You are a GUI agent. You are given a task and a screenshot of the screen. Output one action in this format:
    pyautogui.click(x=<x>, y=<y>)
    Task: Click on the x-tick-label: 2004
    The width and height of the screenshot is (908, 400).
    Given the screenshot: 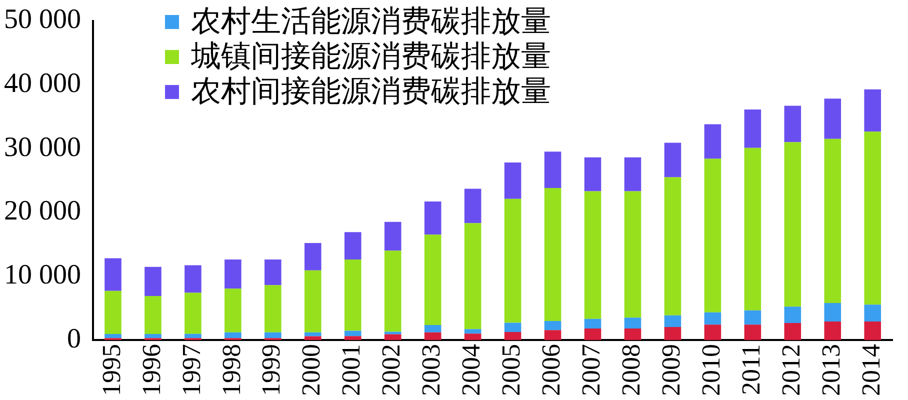 What is the action you would take?
    pyautogui.click(x=471, y=370)
    